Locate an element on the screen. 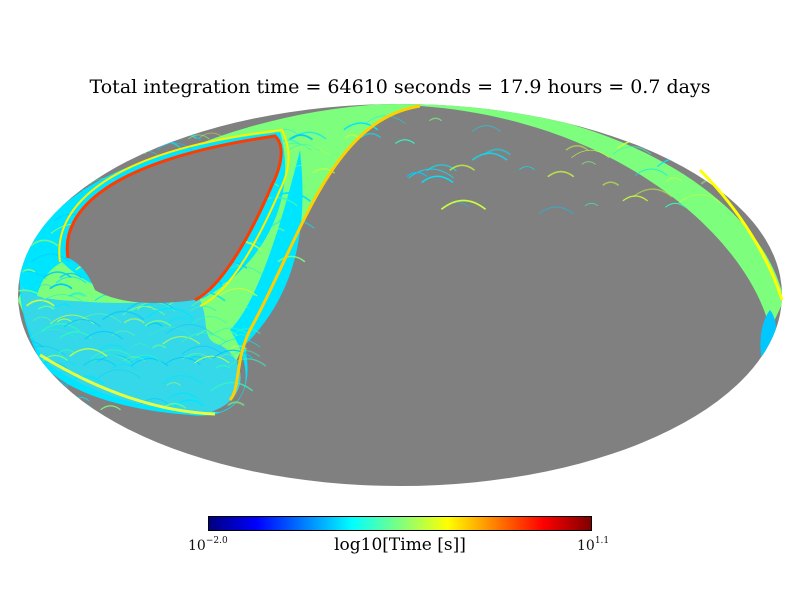 This screenshot has width=800, height=600. colorbar is located at coordinates (400, 523).